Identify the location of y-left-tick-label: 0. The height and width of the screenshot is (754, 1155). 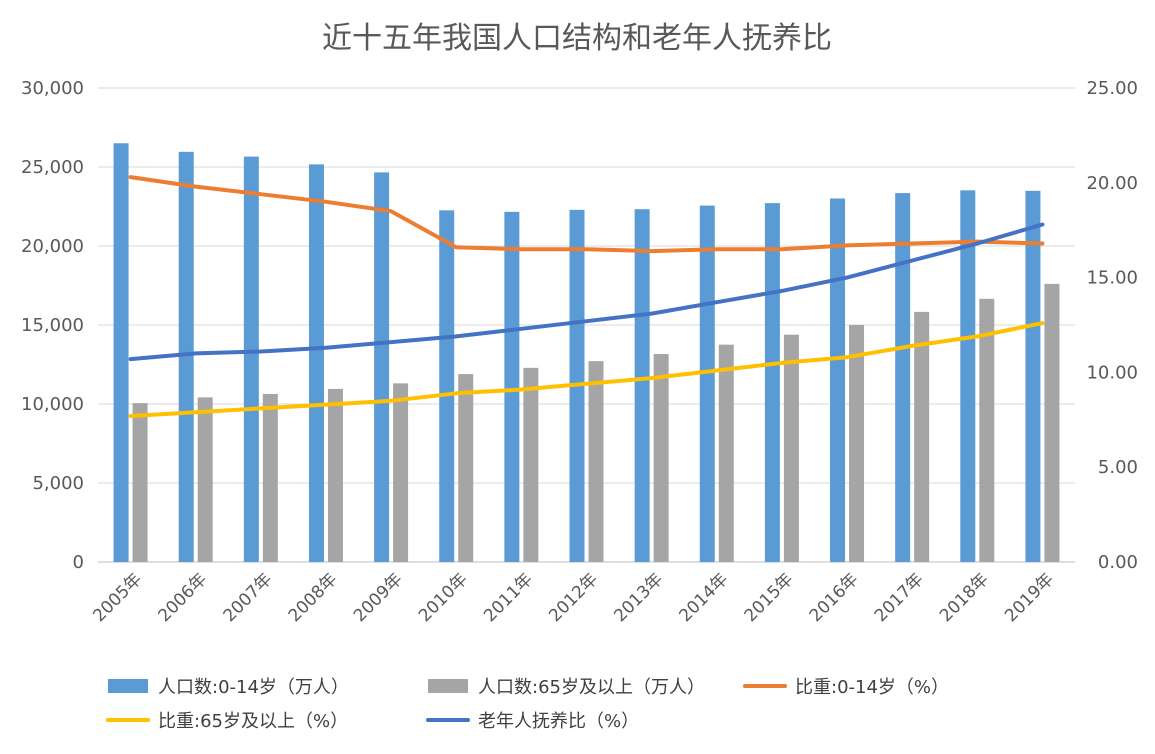
(78, 562).